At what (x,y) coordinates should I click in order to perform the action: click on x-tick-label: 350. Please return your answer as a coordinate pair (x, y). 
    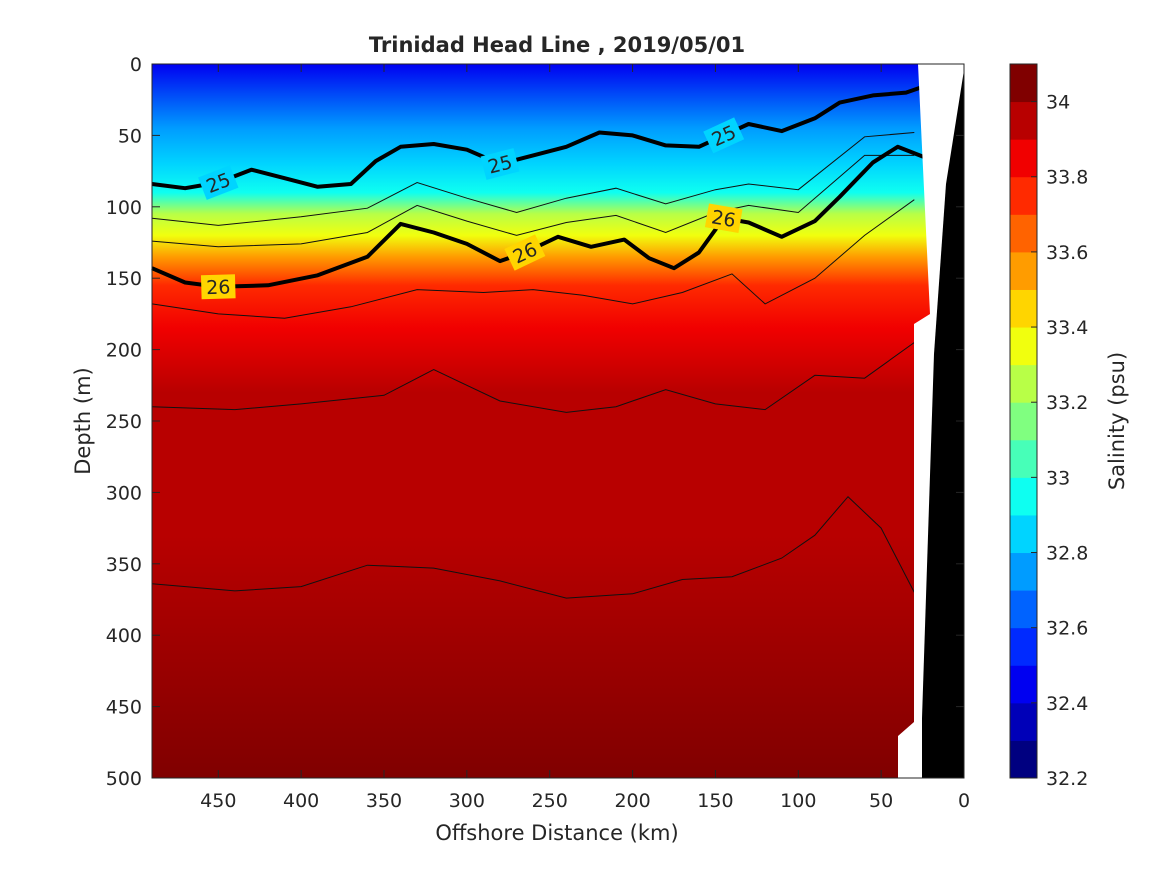
    Looking at the image, I should click on (384, 801).